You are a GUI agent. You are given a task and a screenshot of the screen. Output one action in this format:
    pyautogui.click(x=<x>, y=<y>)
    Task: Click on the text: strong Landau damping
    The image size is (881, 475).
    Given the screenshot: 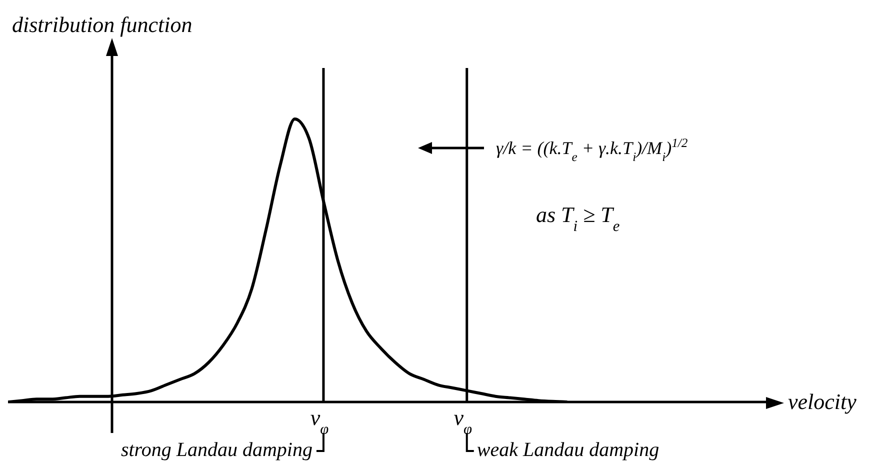 What is the action you would take?
    pyautogui.click(x=216, y=450)
    